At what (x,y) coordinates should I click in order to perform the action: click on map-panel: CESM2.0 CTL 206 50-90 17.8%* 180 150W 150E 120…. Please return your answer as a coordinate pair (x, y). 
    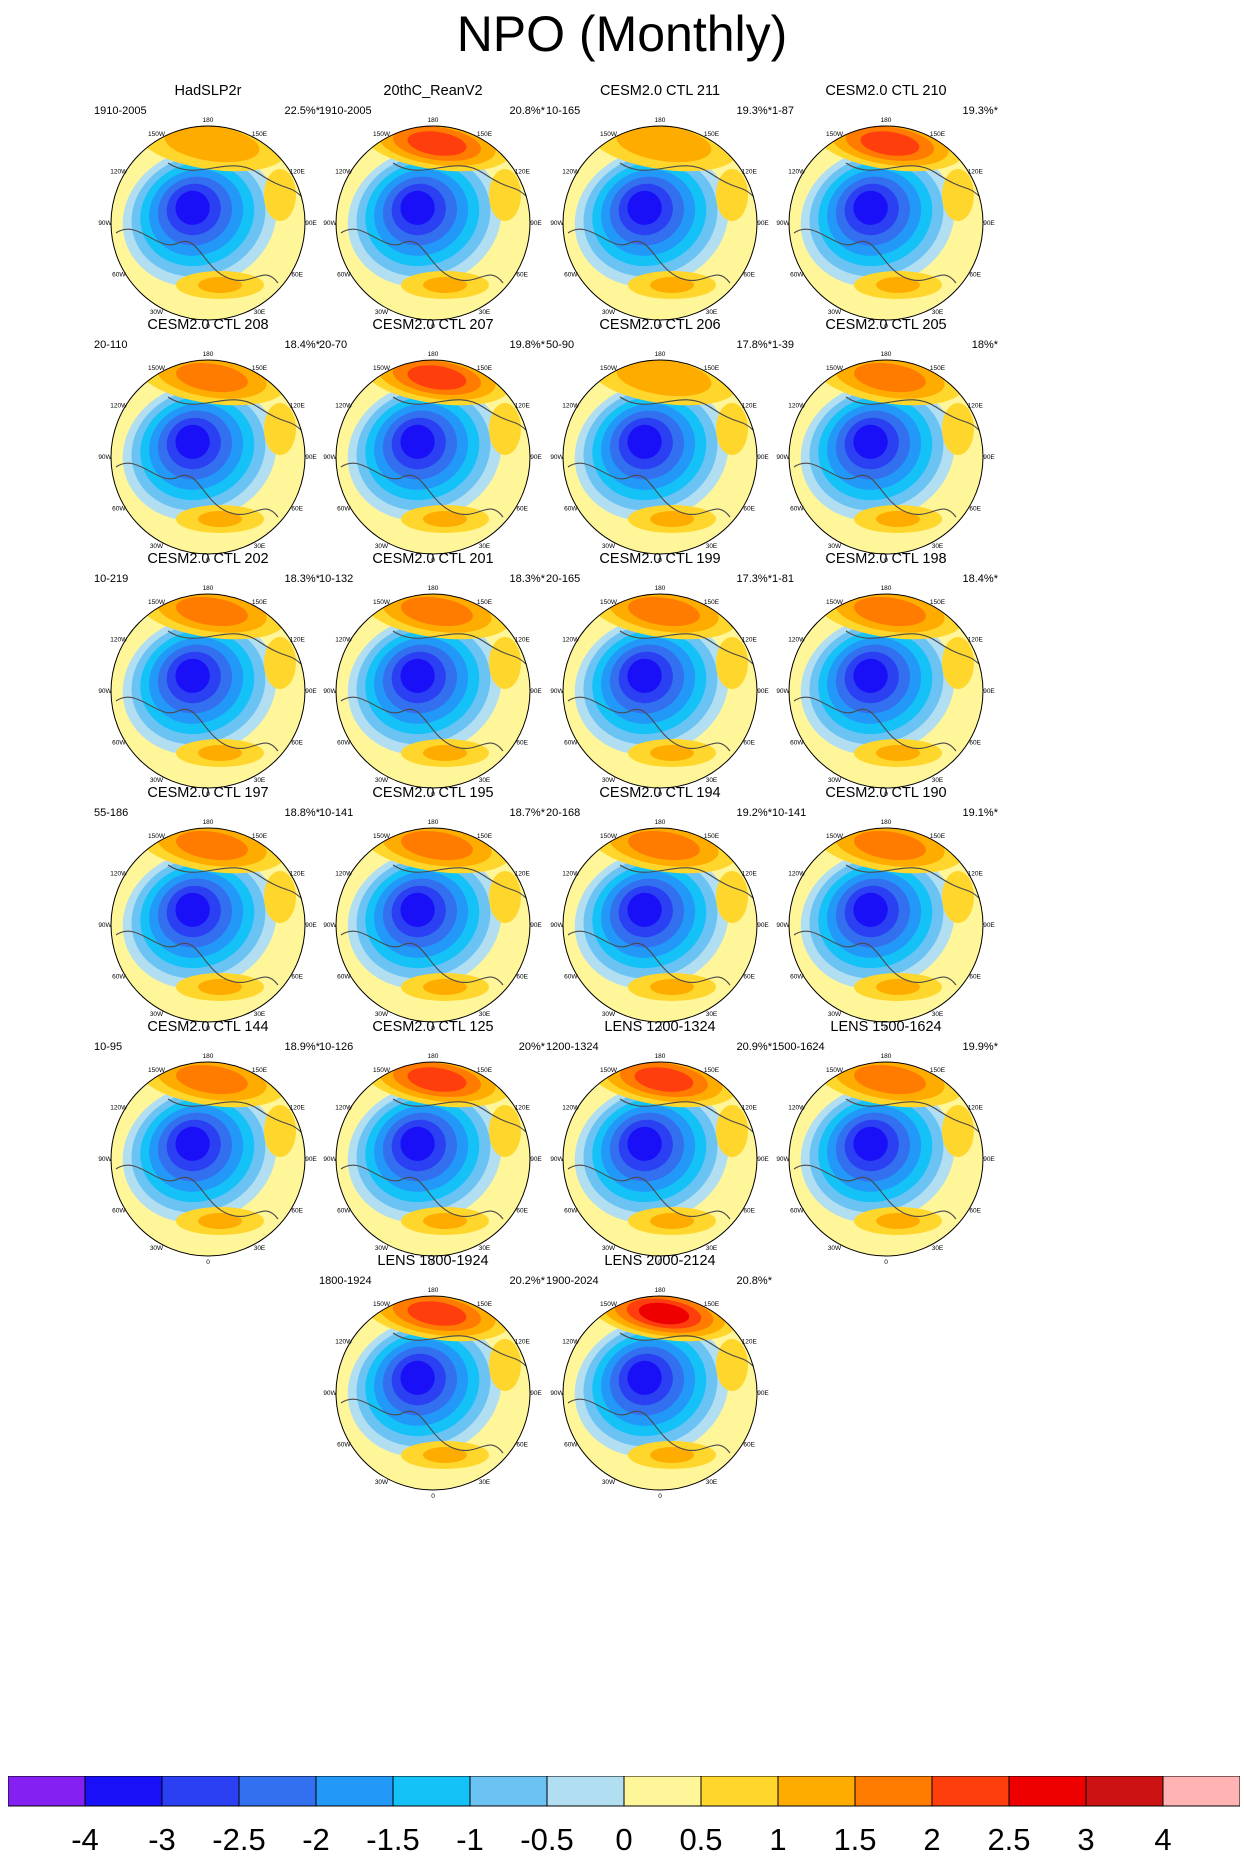
    Looking at the image, I should click on (660, 446).